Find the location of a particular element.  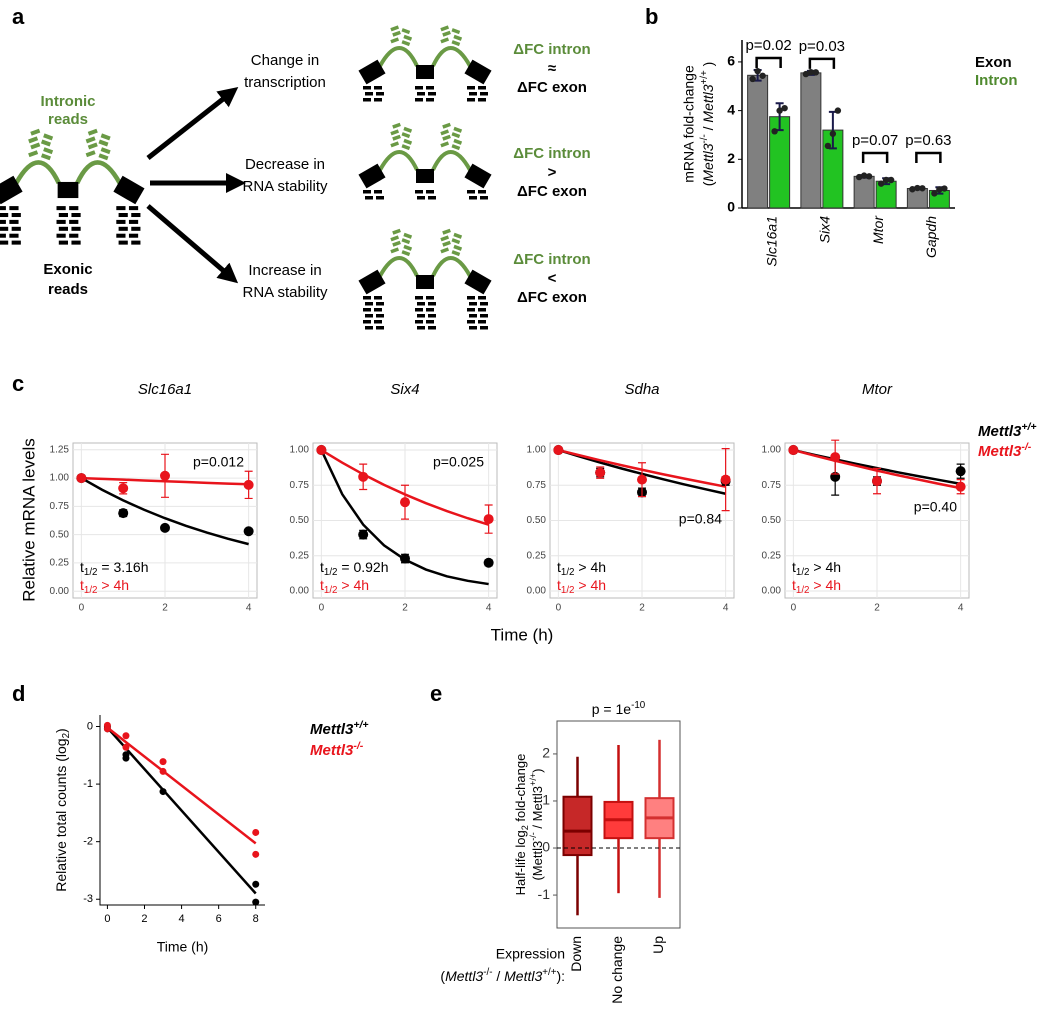

fit-line is located at coordinates (164, 511).